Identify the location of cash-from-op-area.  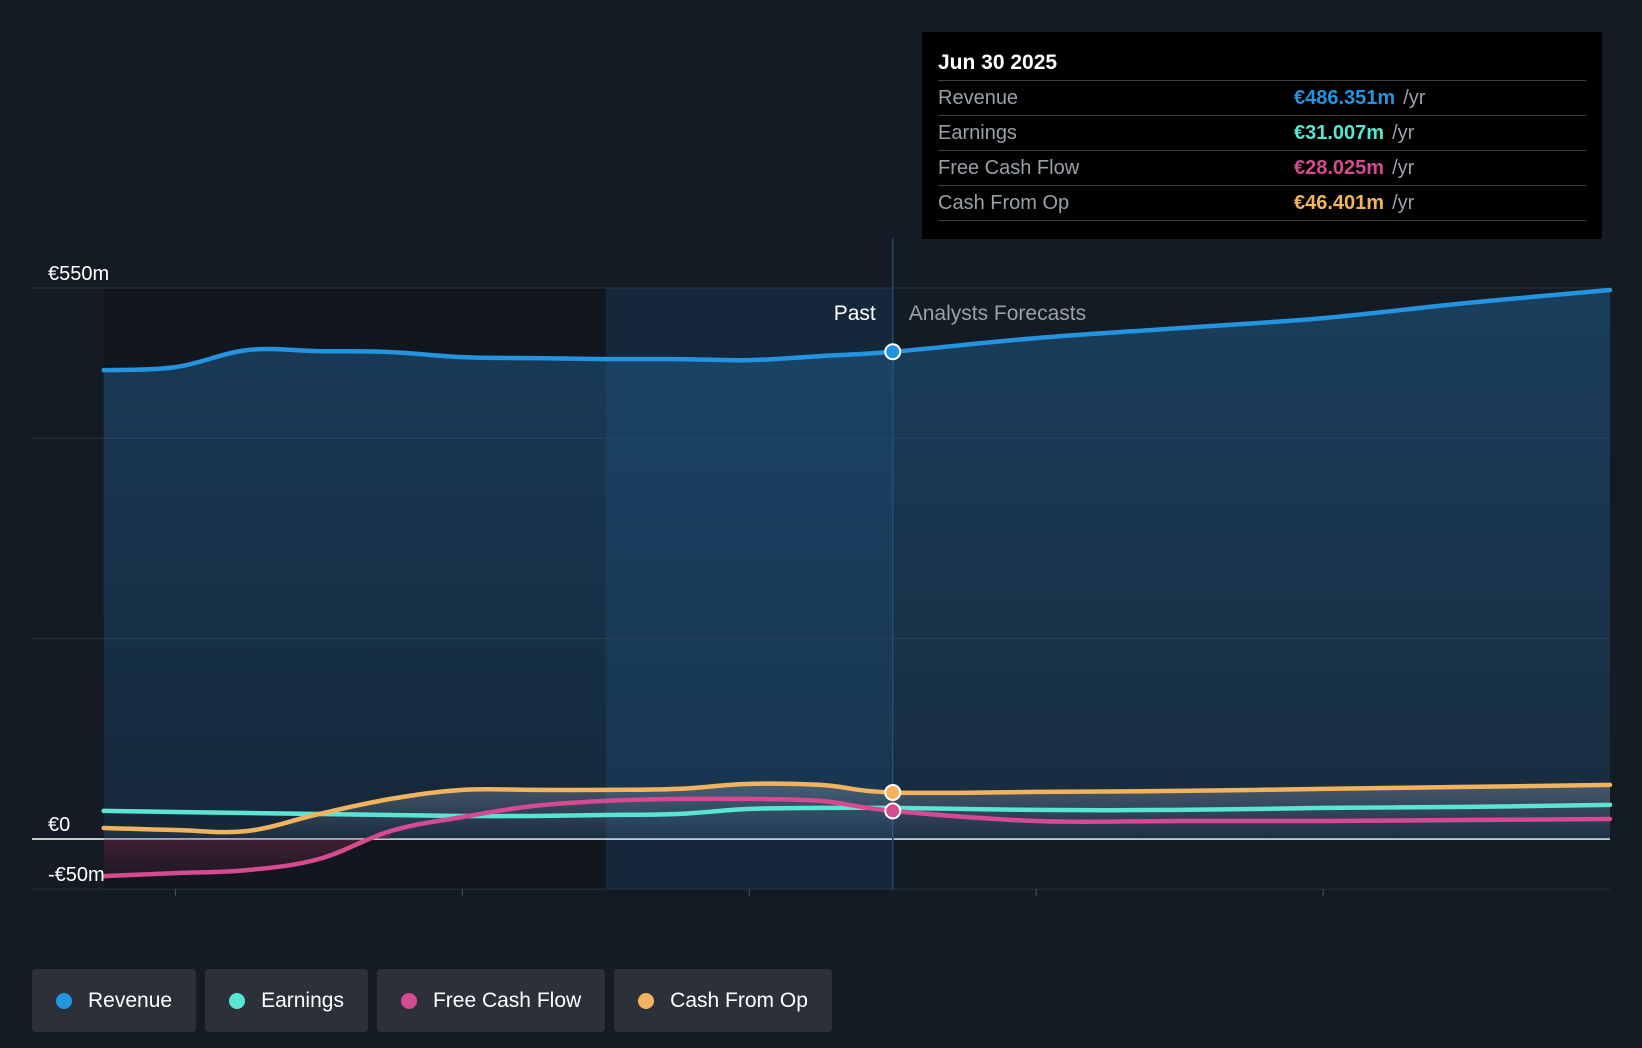
(857, 811).